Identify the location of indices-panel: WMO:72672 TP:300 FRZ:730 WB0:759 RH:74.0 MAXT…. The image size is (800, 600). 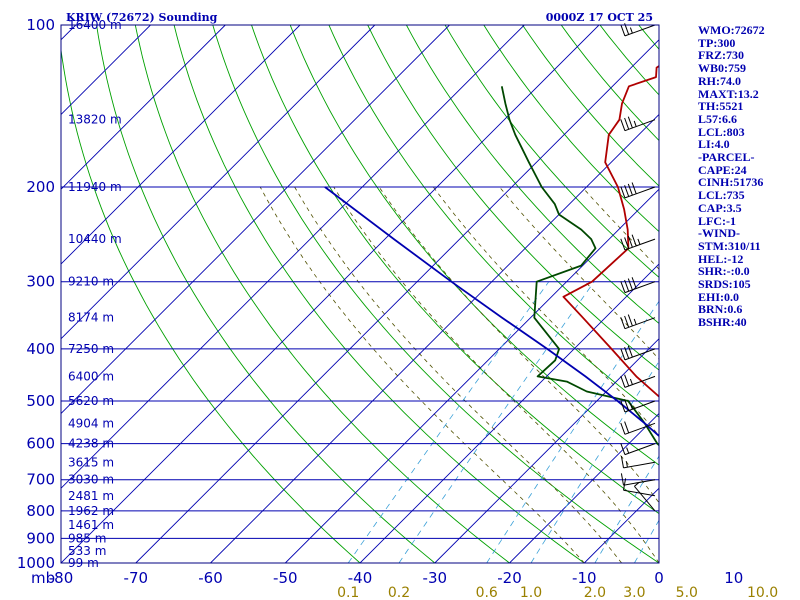
(748, 176).